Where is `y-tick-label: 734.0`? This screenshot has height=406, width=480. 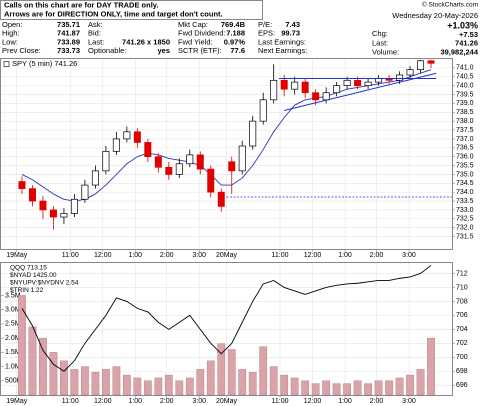 y-tick-label: 734.0 is located at coordinates (465, 192).